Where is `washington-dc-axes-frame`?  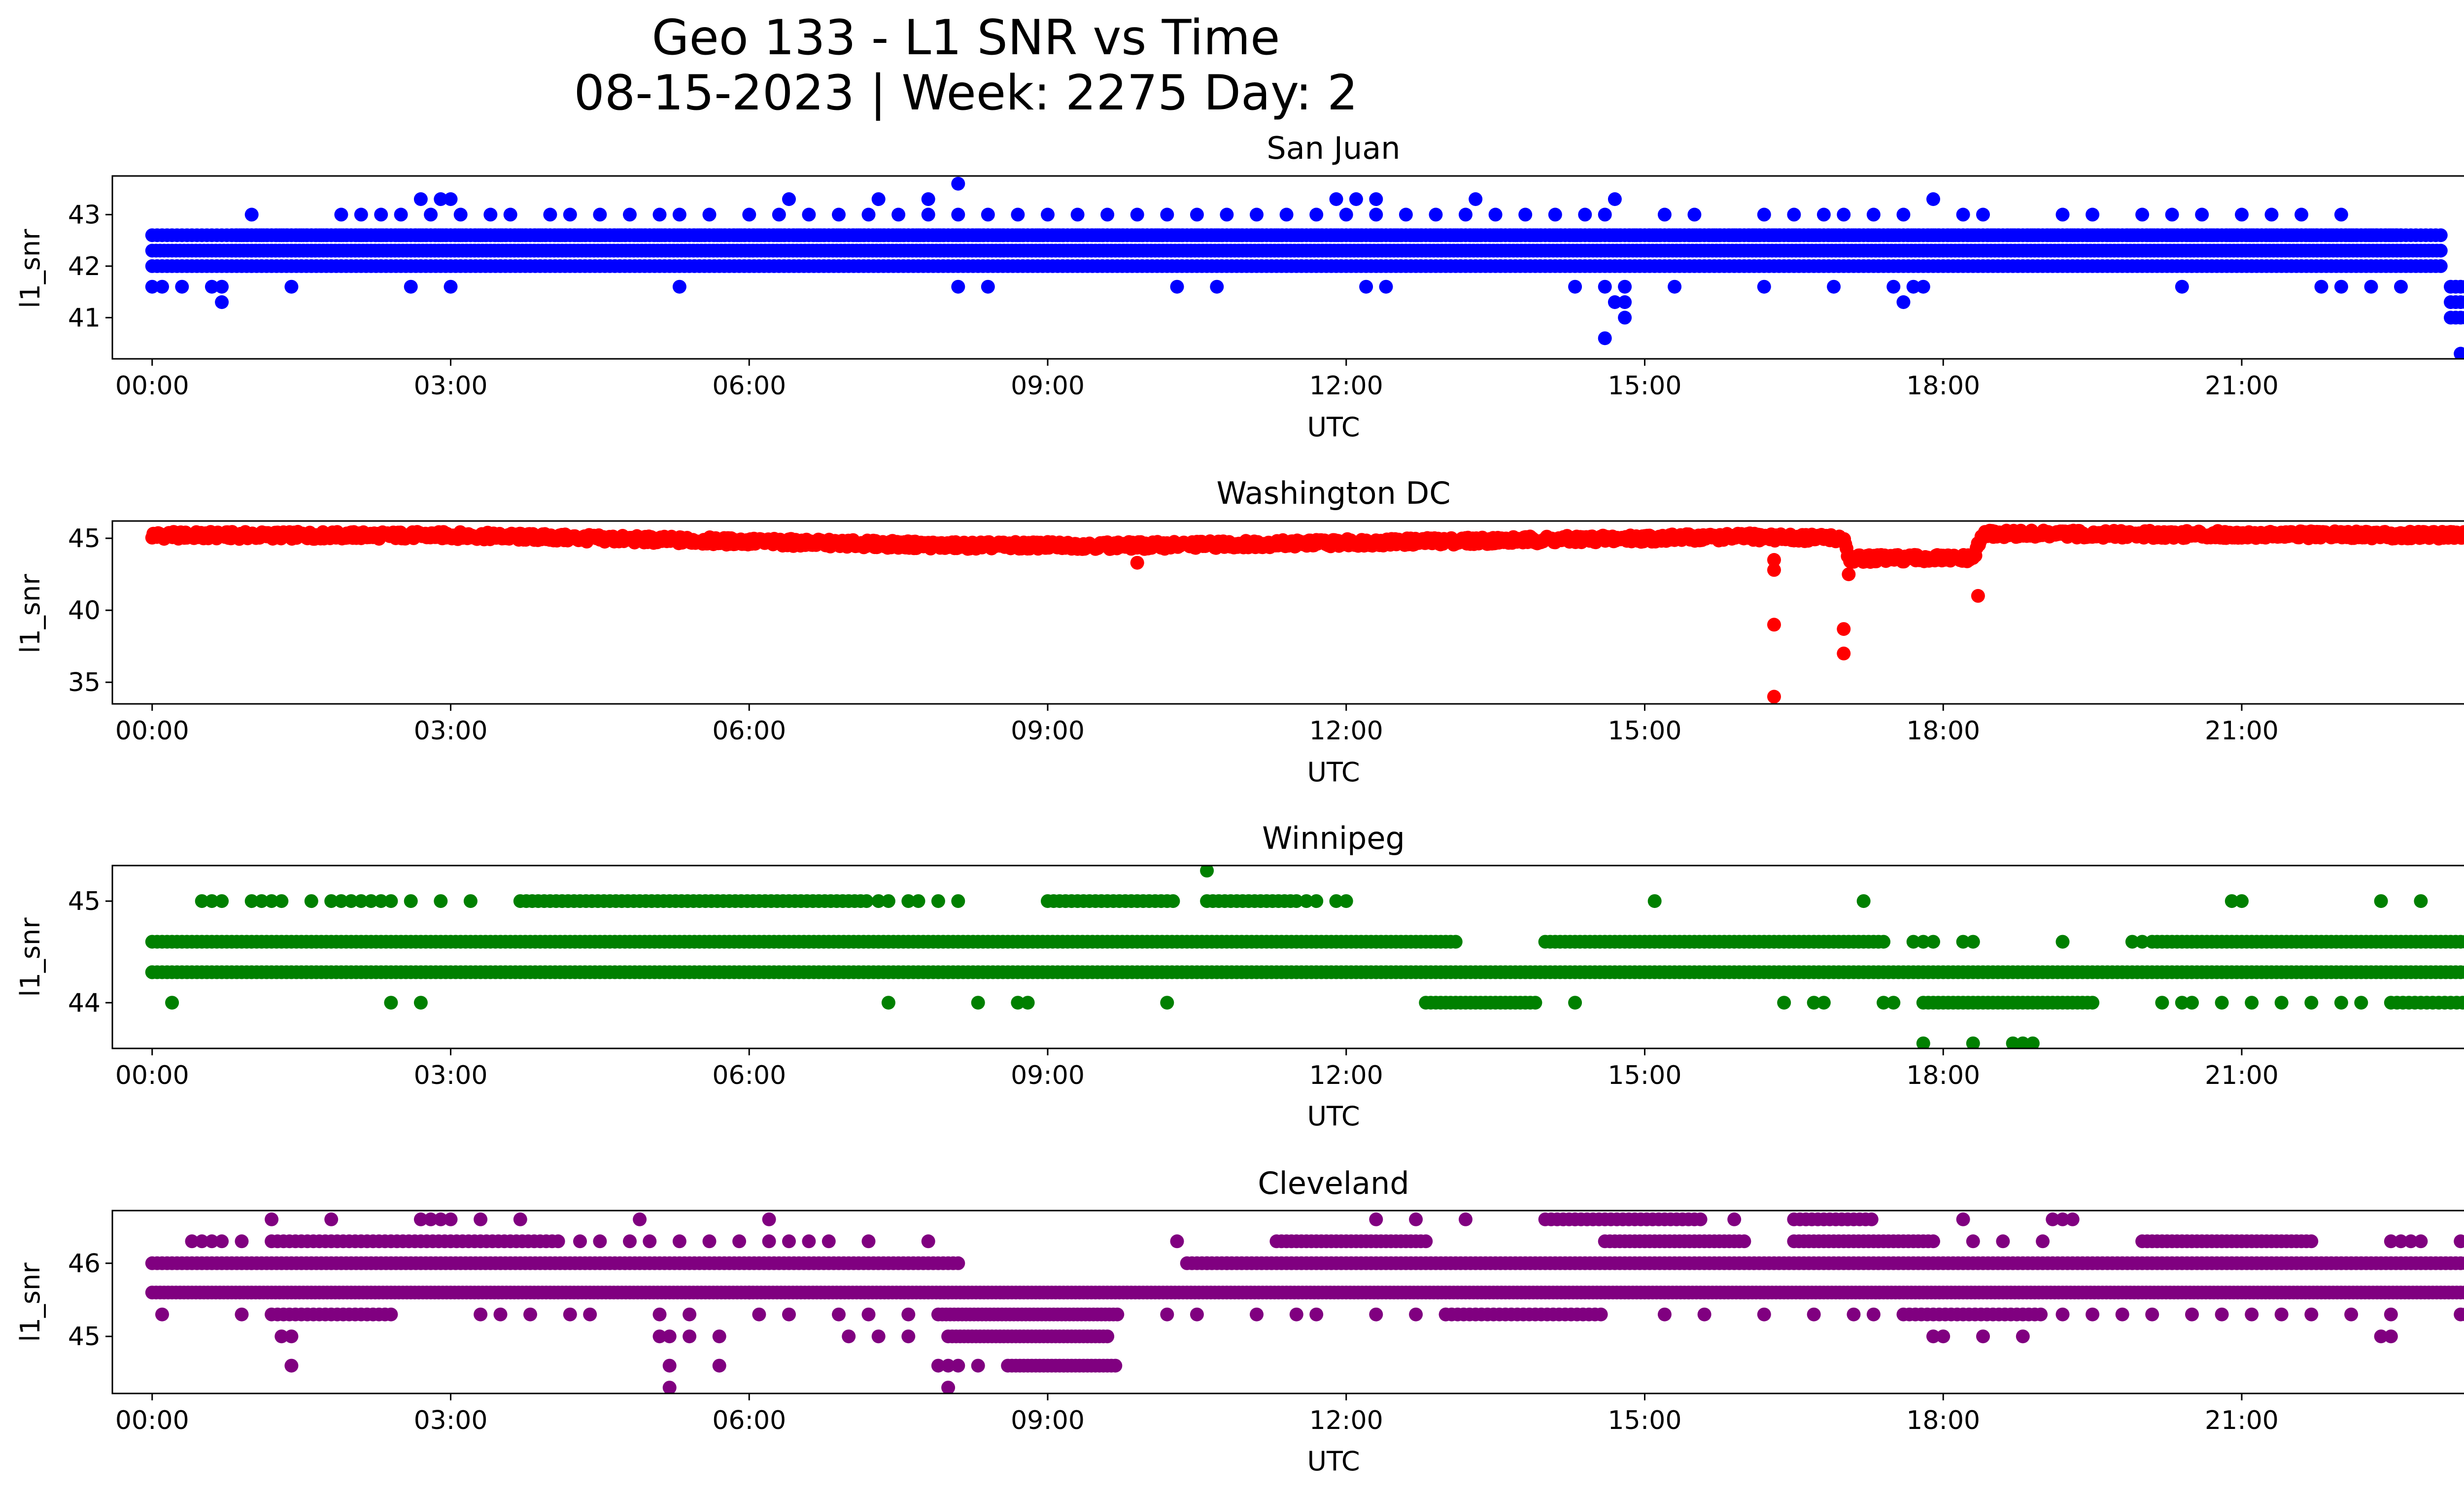 washington-dc-axes-frame is located at coordinates (1287, 612).